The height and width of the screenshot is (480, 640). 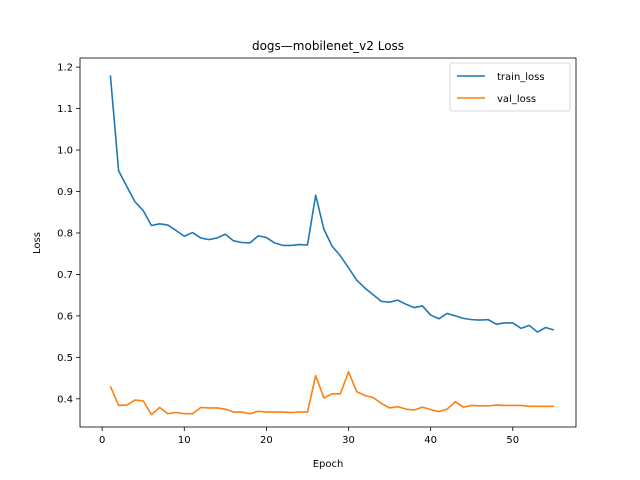 I want to click on y-tick-label: 1.0, so click(x=65, y=151).